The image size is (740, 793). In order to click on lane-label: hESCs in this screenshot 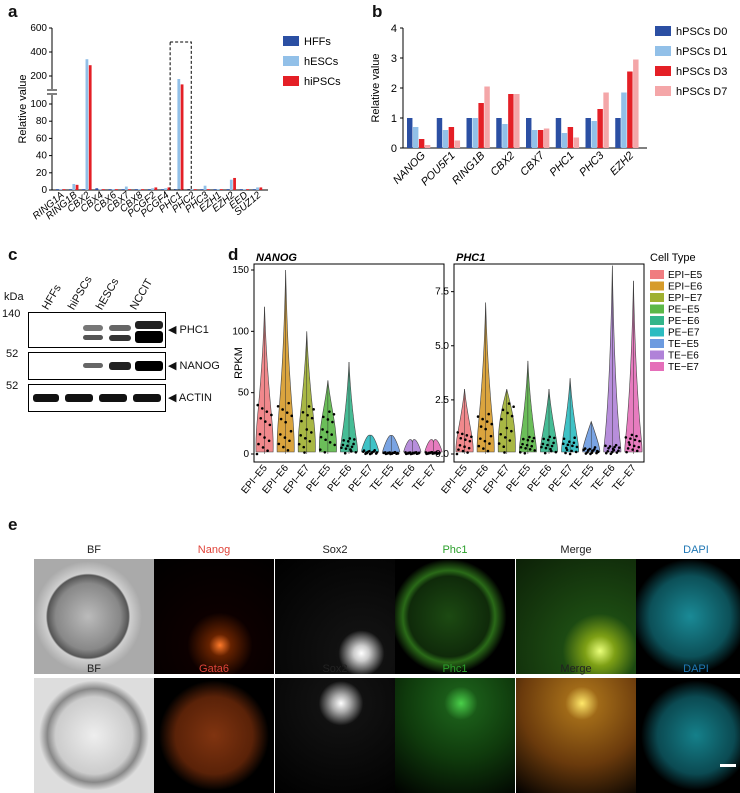, I will do `click(108, 294)`.